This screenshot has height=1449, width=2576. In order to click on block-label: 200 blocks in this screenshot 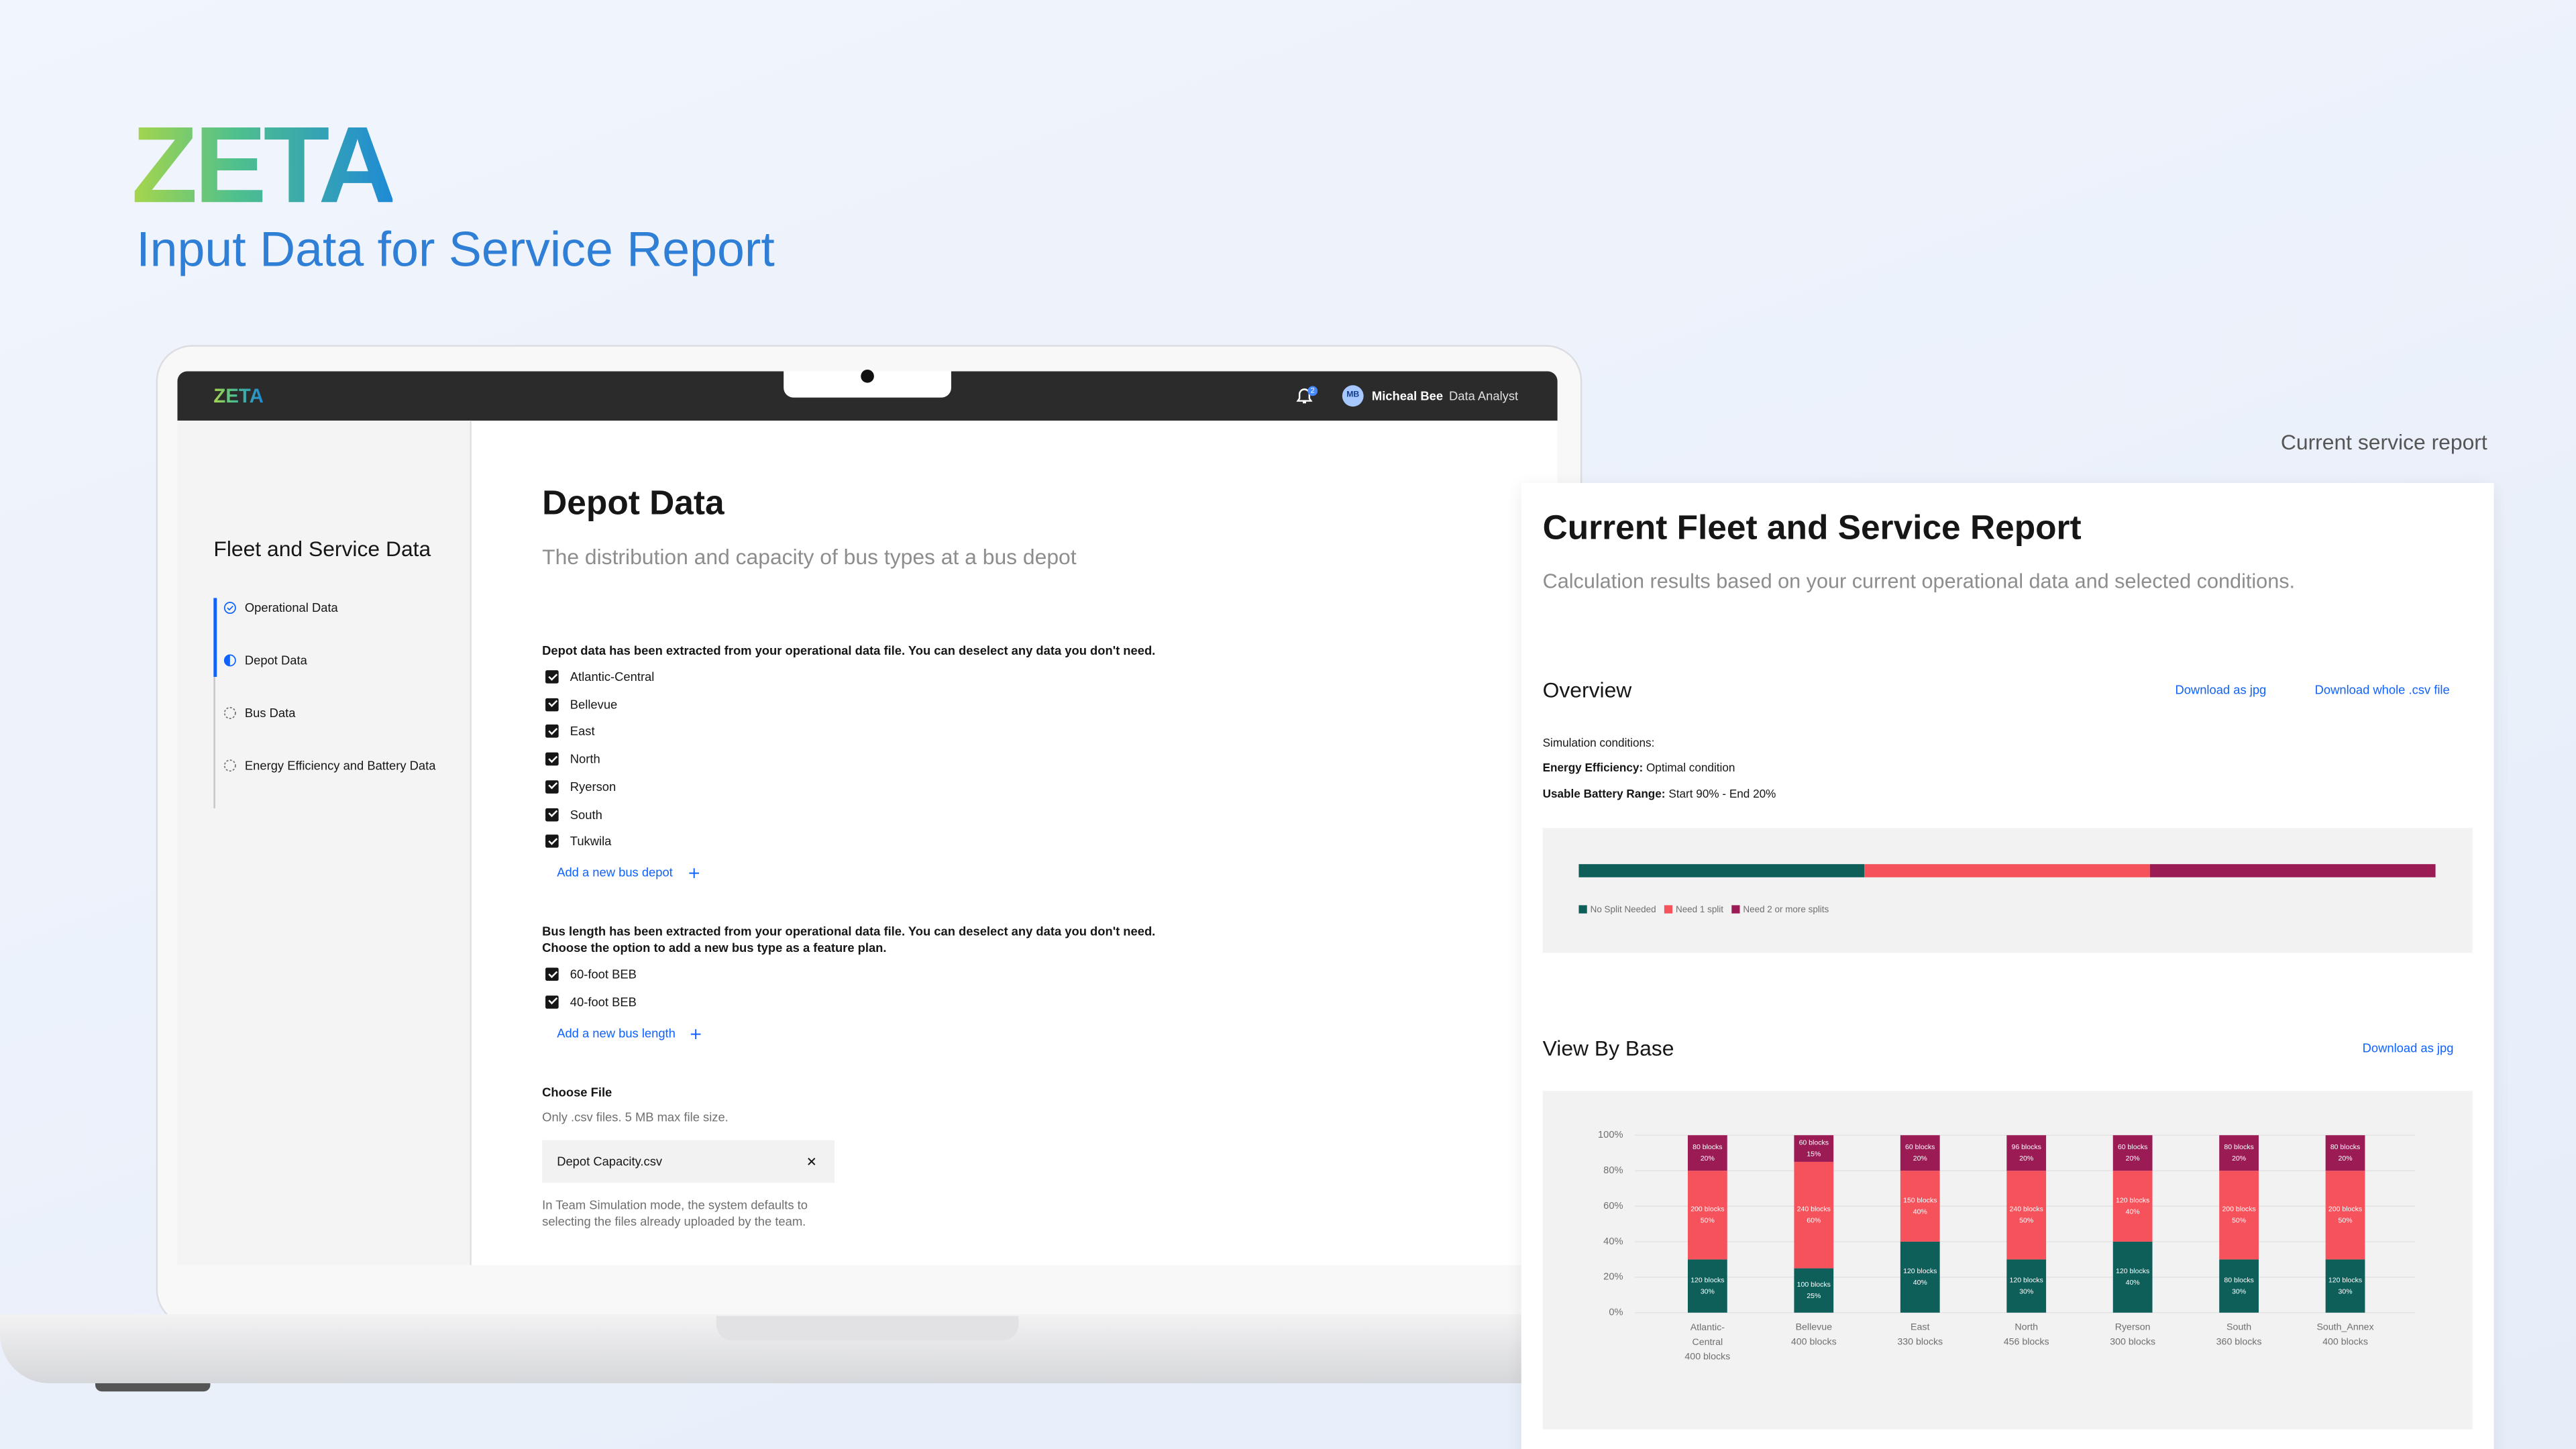, I will do `click(2345, 1209)`.